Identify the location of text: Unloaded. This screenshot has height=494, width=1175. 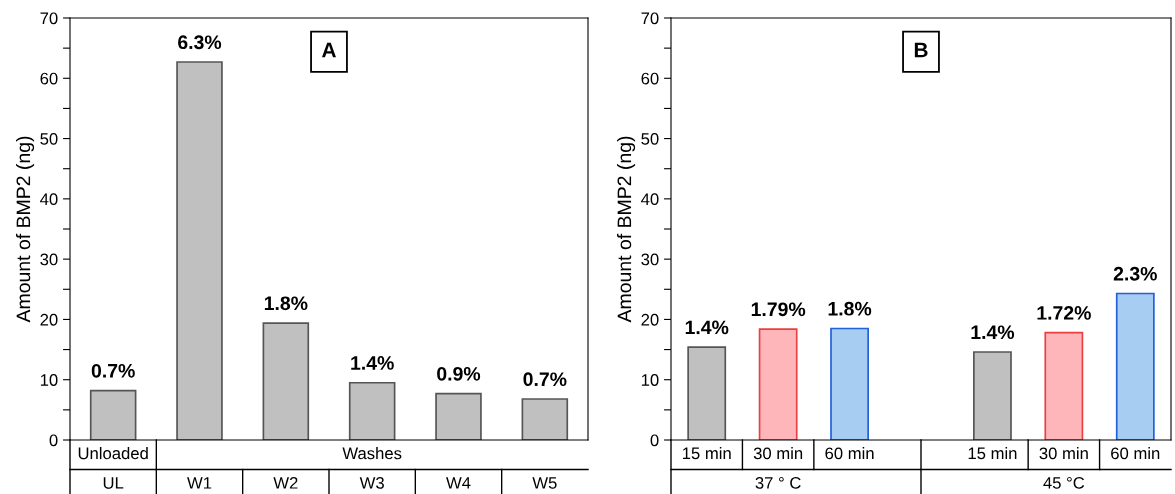
(113, 453).